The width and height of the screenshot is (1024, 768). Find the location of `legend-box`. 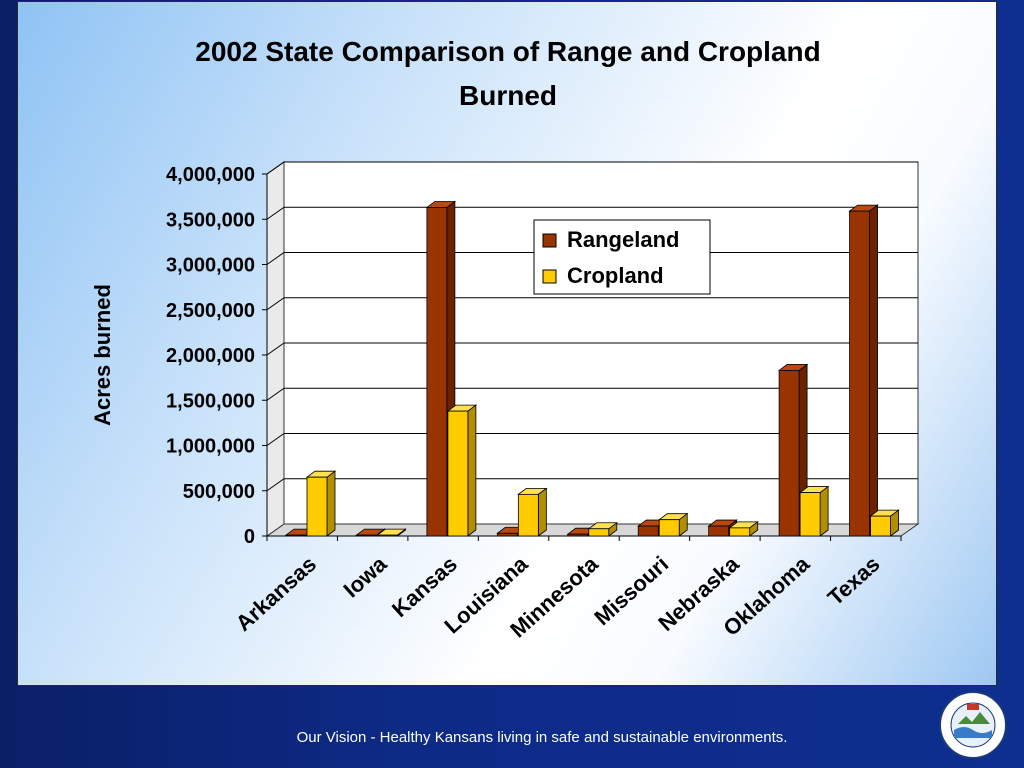

legend-box is located at coordinates (622, 257).